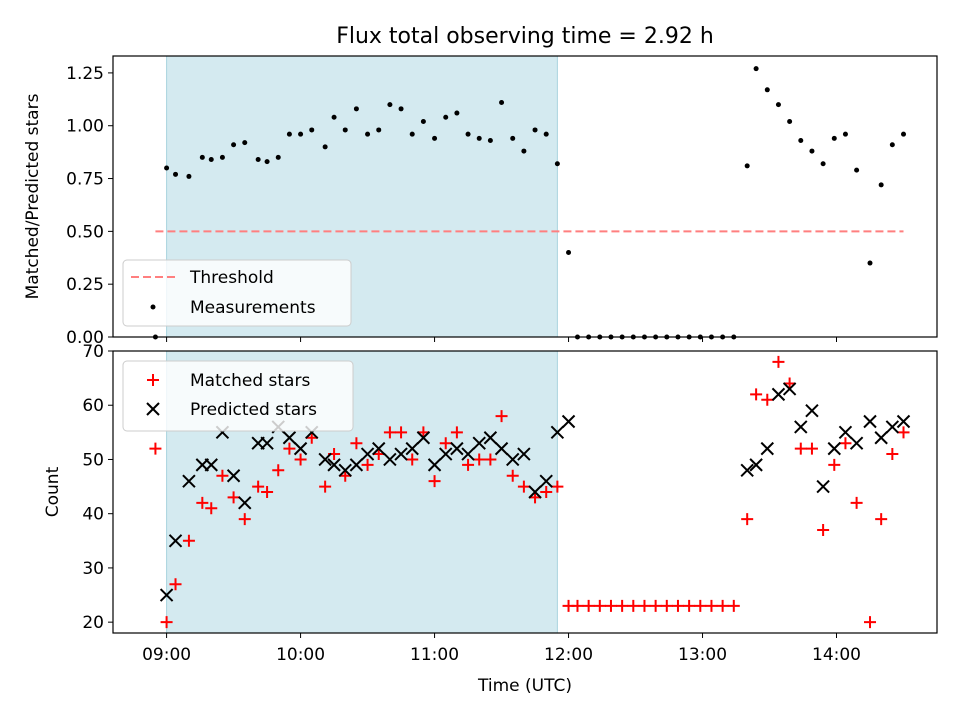 The width and height of the screenshot is (960, 720). What do you see at coordinates (93, 406) in the screenshot?
I see `bottom-y-tick-label: 60` at bounding box center [93, 406].